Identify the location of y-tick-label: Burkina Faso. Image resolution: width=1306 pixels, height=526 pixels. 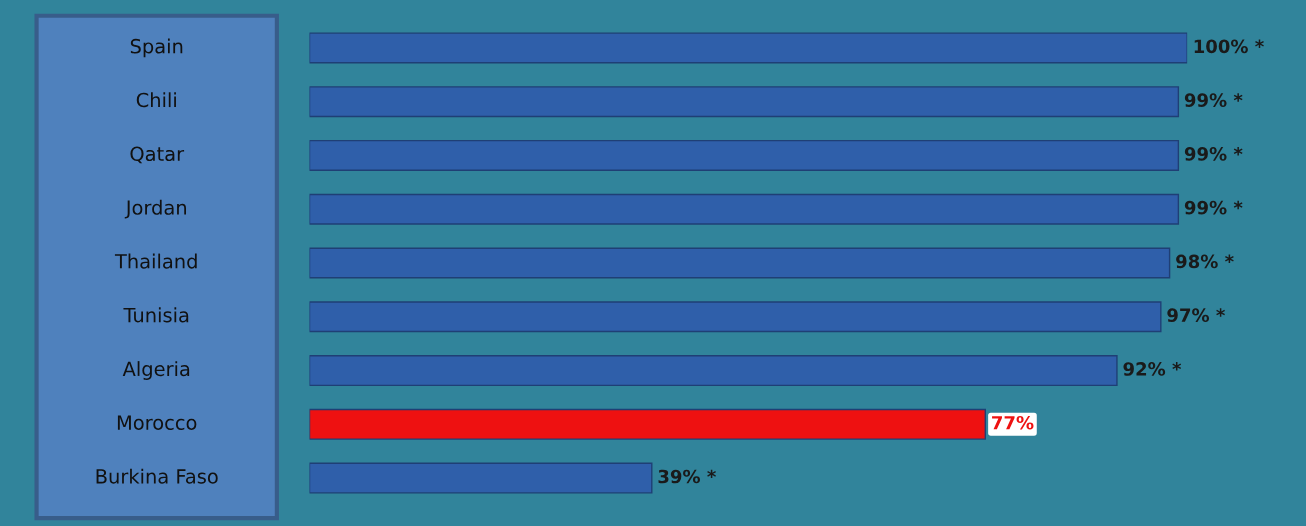
(157, 476).